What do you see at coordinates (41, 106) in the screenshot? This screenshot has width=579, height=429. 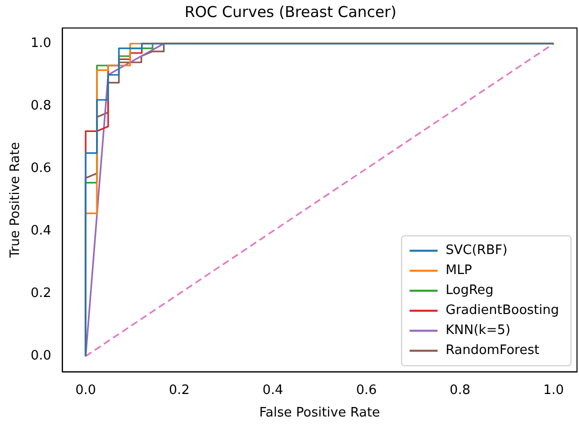 I see `y-tick-label: 0.8` at bounding box center [41, 106].